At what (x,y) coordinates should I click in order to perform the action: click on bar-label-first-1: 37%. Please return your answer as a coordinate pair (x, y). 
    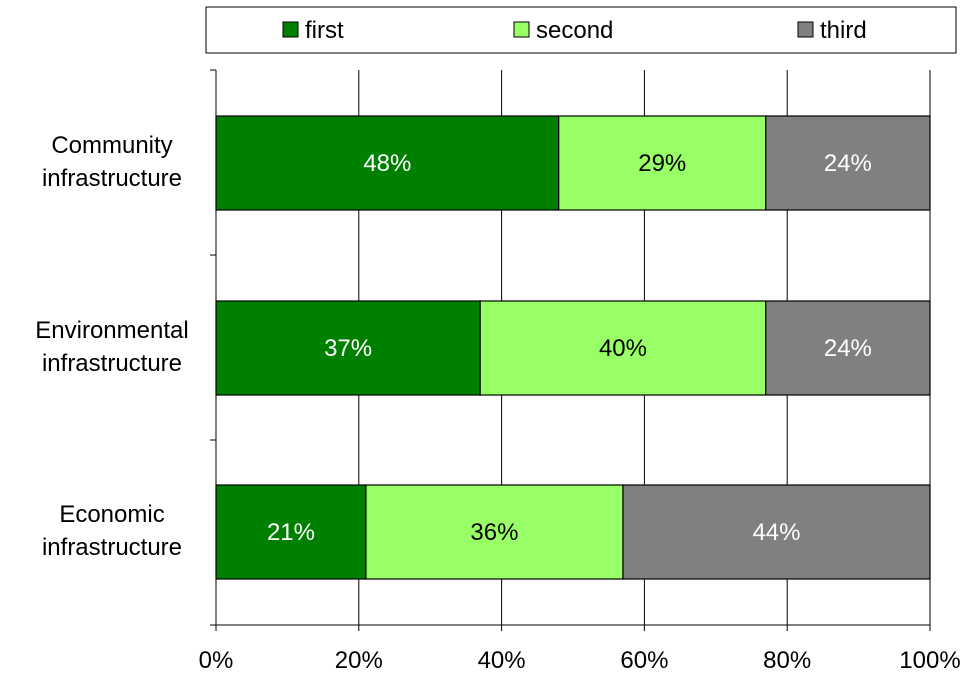
    Looking at the image, I should click on (348, 348).